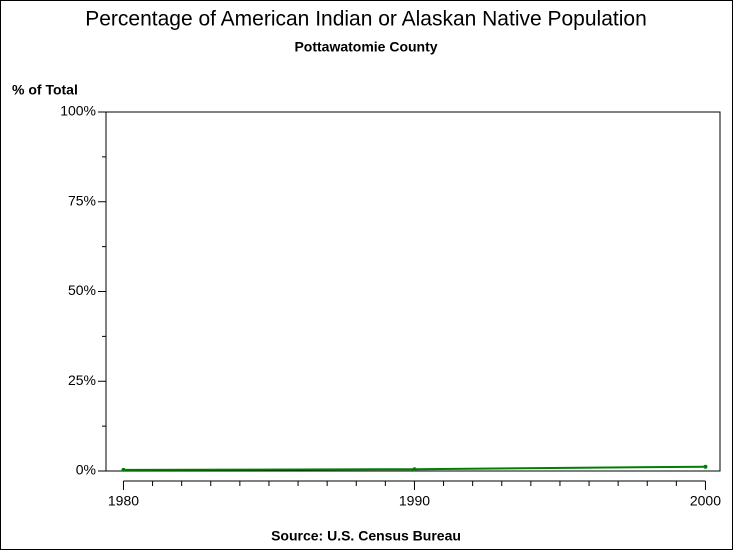 This screenshot has width=733, height=550. I want to click on x-tick-label: 1980, so click(123, 501).